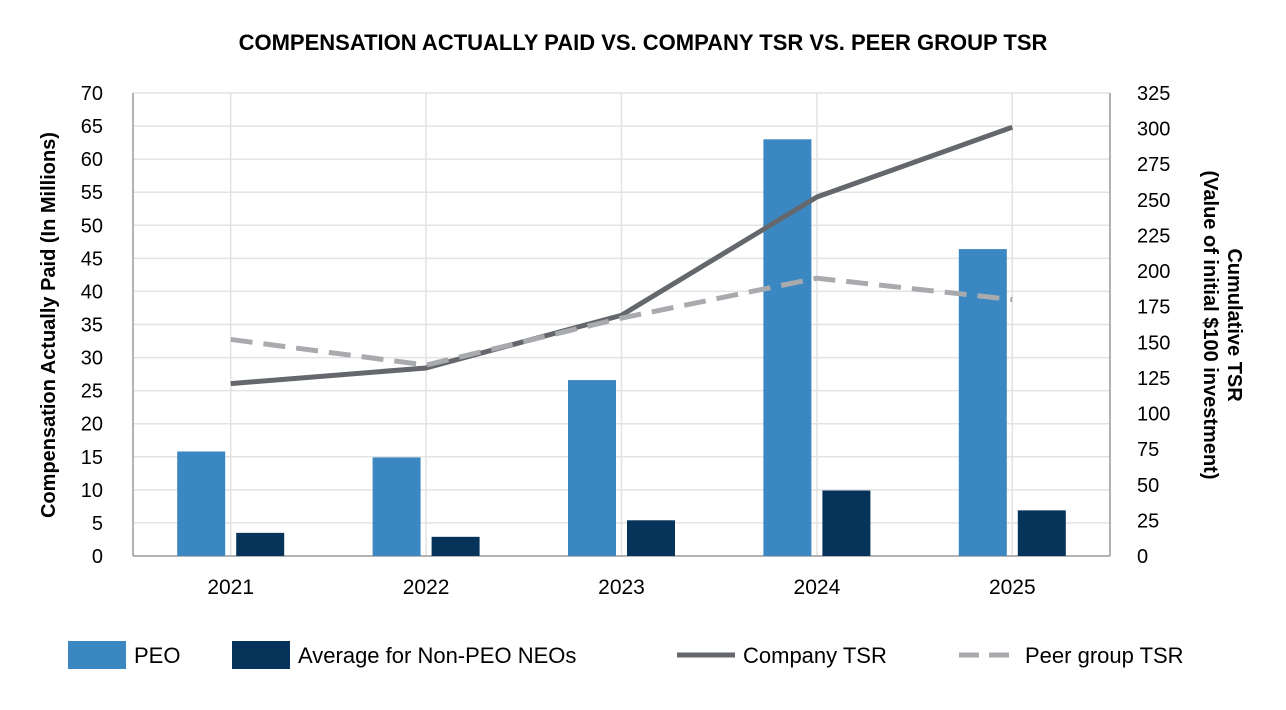 The width and height of the screenshot is (1286, 710). I want to click on left-tick-label: 30, so click(92, 359).